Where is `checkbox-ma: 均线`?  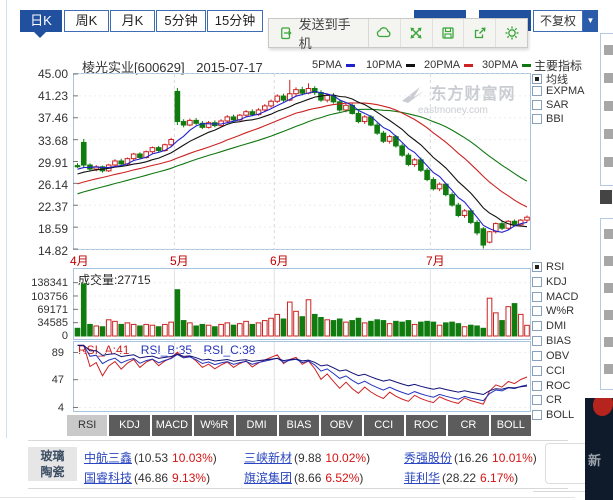
checkbox-ma: 均线 is located at coordinates (550, 79).